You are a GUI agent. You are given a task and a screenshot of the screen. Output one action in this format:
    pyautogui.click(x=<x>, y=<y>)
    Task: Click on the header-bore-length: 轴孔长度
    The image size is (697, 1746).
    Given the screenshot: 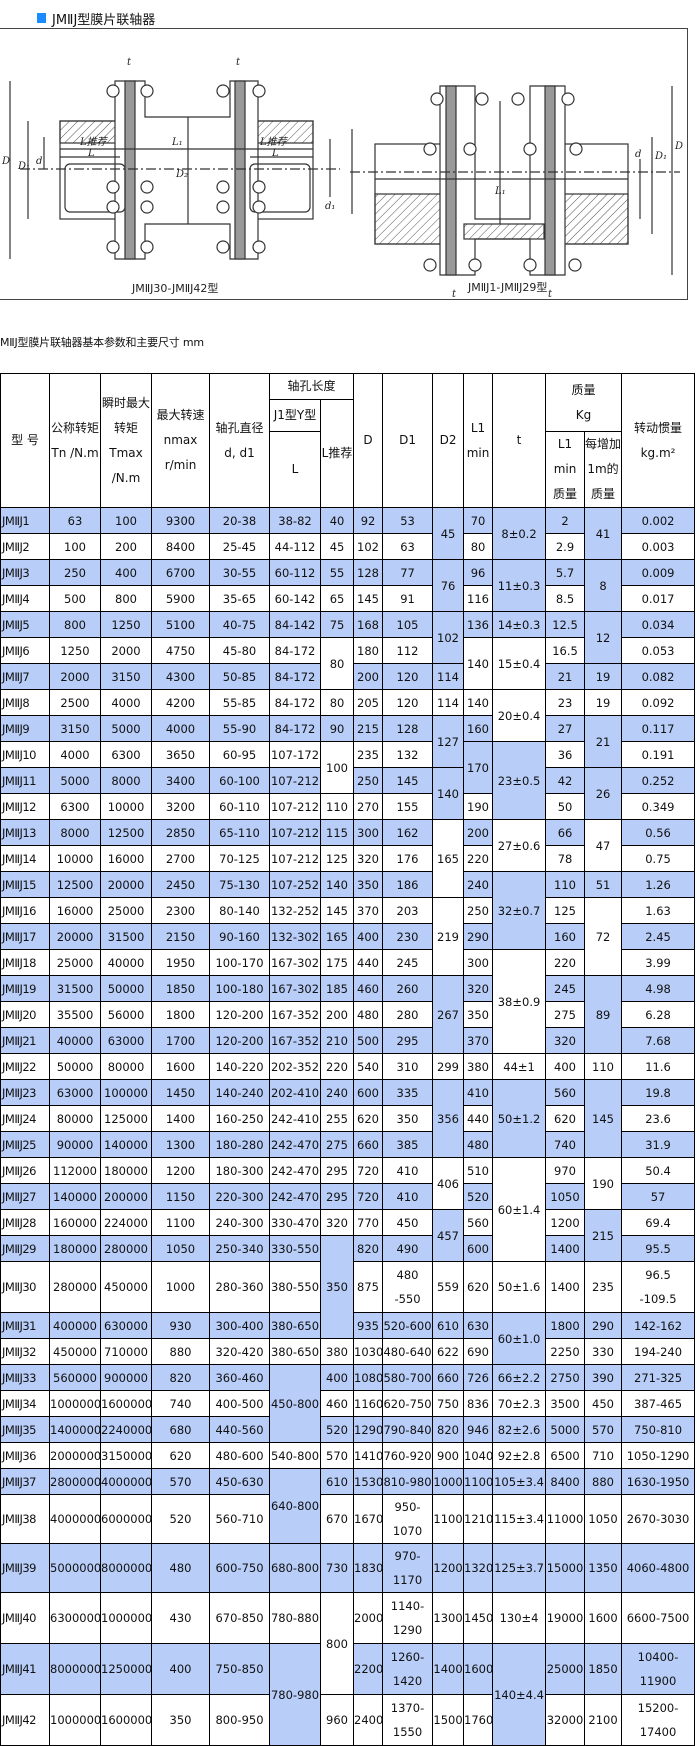 What is the action you would take?
    pyautogui.click(x=311, y=386)
    